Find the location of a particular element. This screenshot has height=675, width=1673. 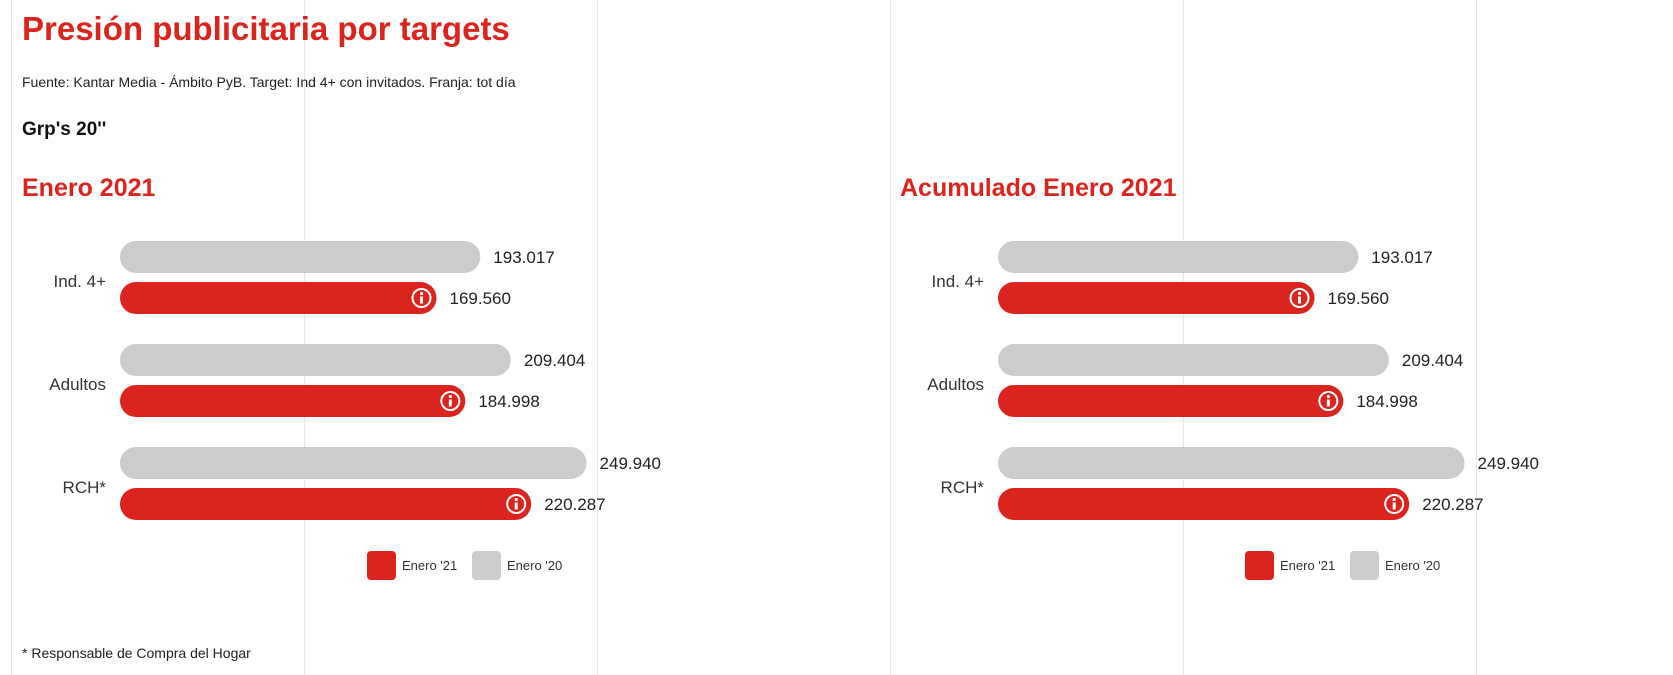

chart-title: Acumulado Enero 2021 is located at coordinates (1038, 188).